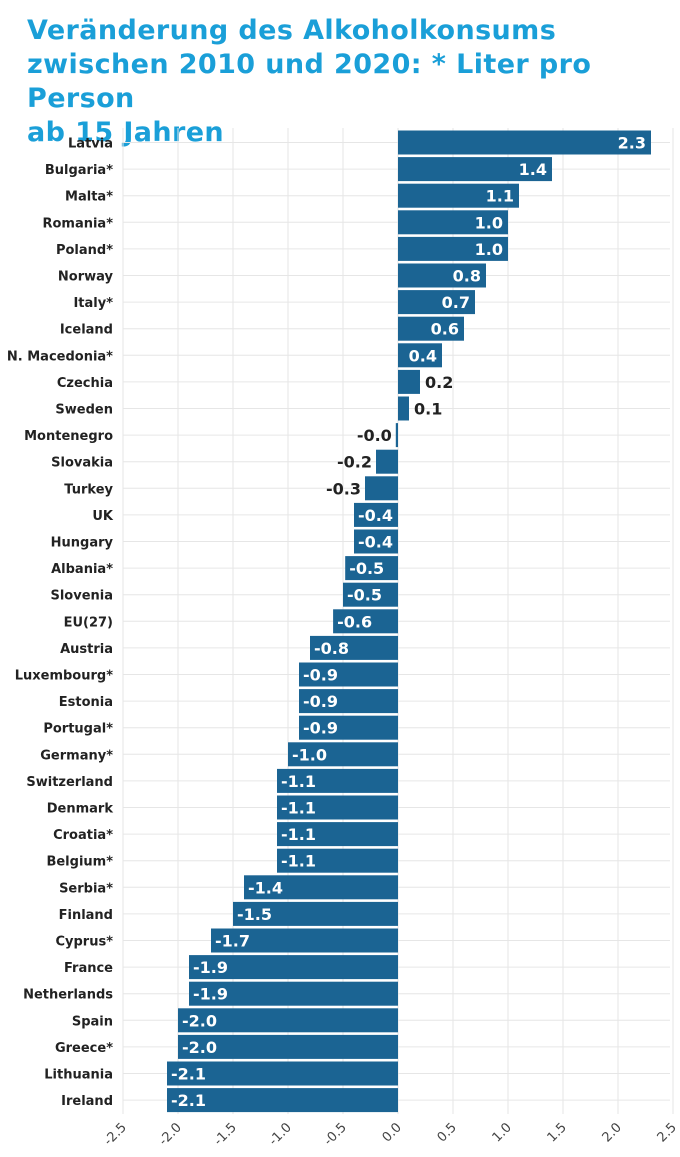  Describe the element at coordinates (456, 302) in the screenshot. I see `value-label: 0.7` at that location.